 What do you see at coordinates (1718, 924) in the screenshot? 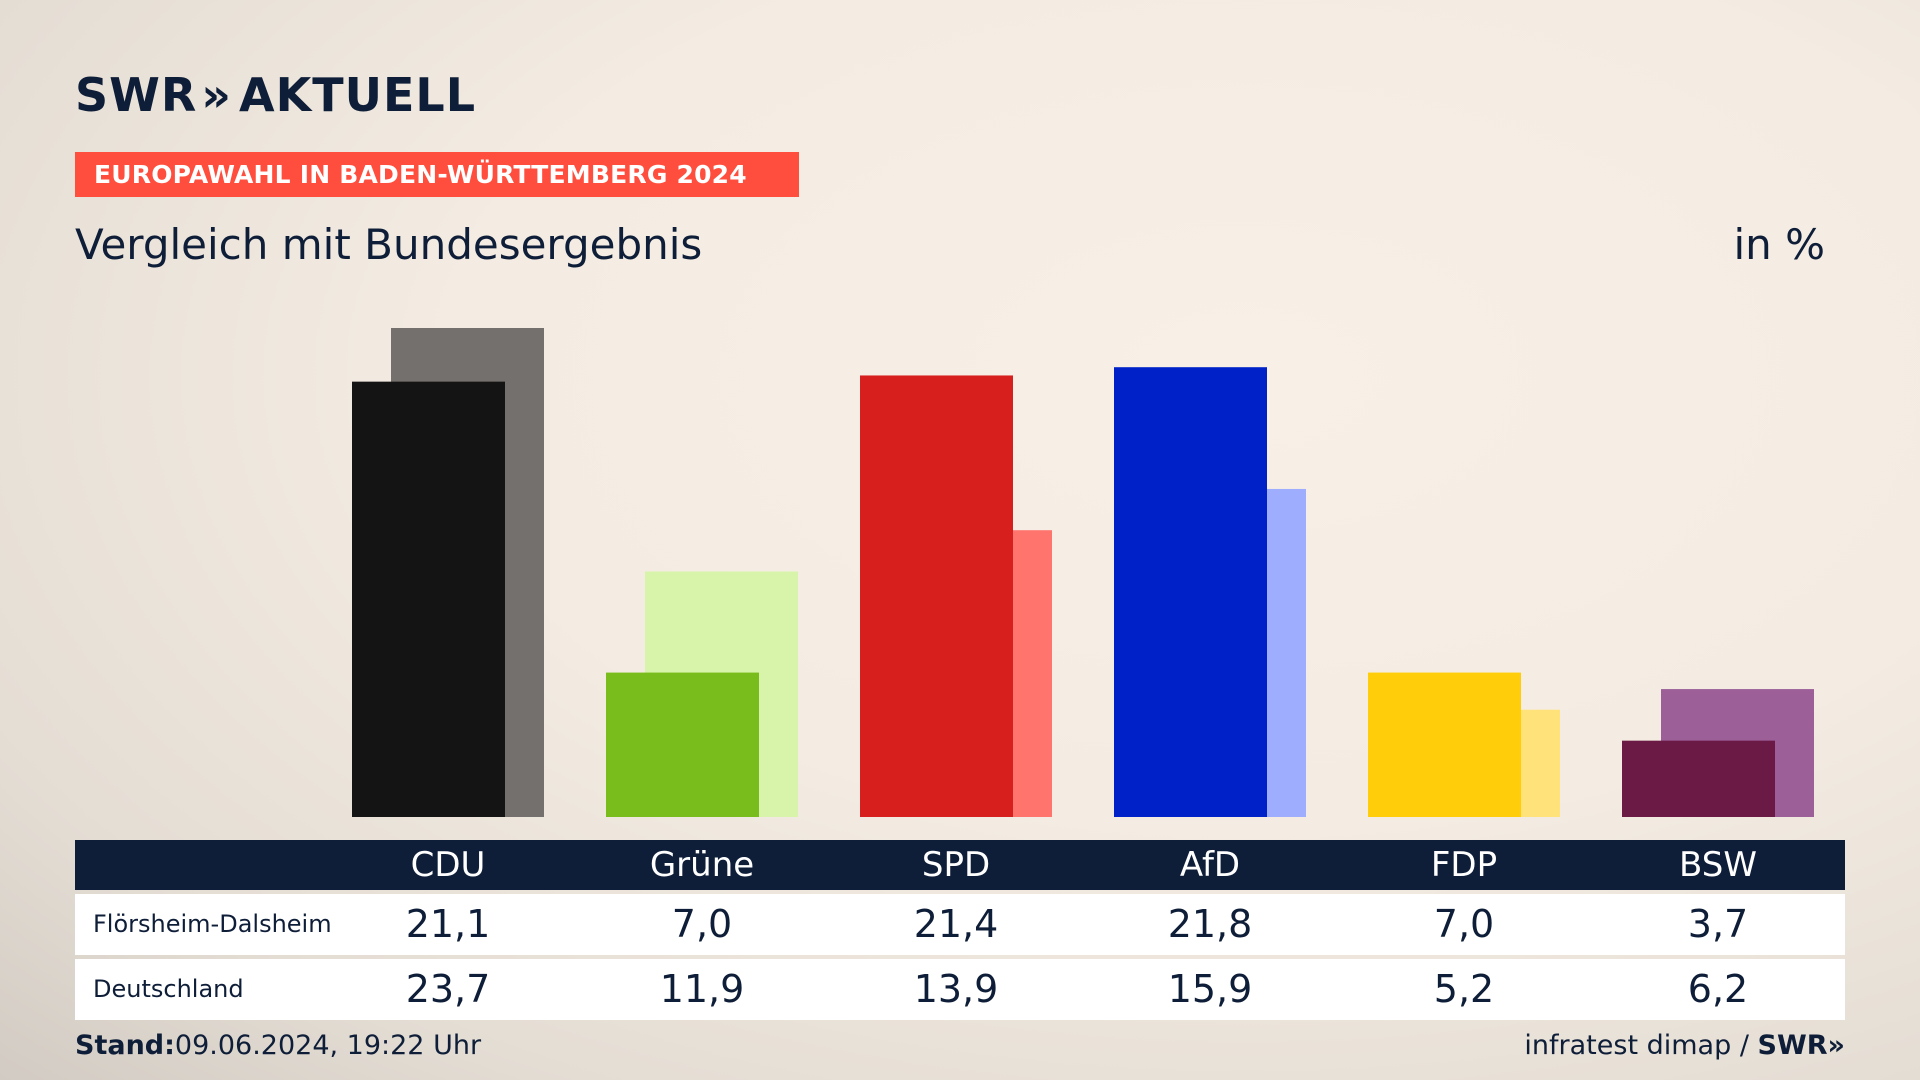
I see `table-cell-value: 3,7` at bounding box center [1718, 924].